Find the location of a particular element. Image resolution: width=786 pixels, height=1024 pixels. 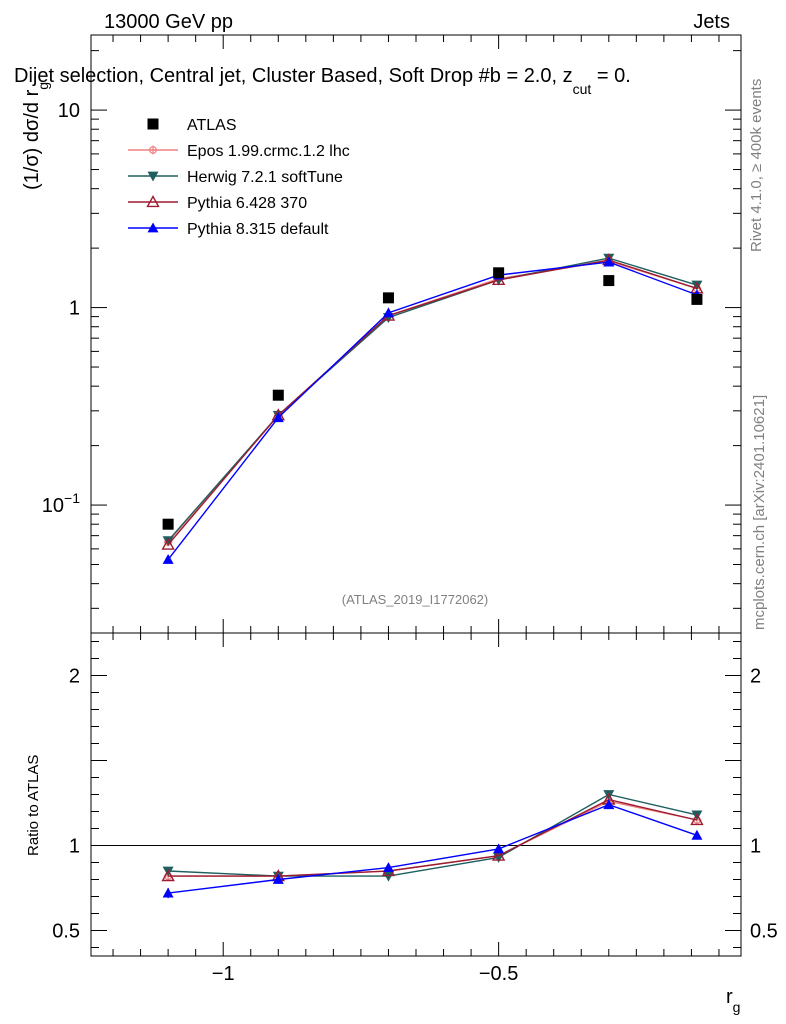

ratio-point-herwig is located at coordinates (388, 876).